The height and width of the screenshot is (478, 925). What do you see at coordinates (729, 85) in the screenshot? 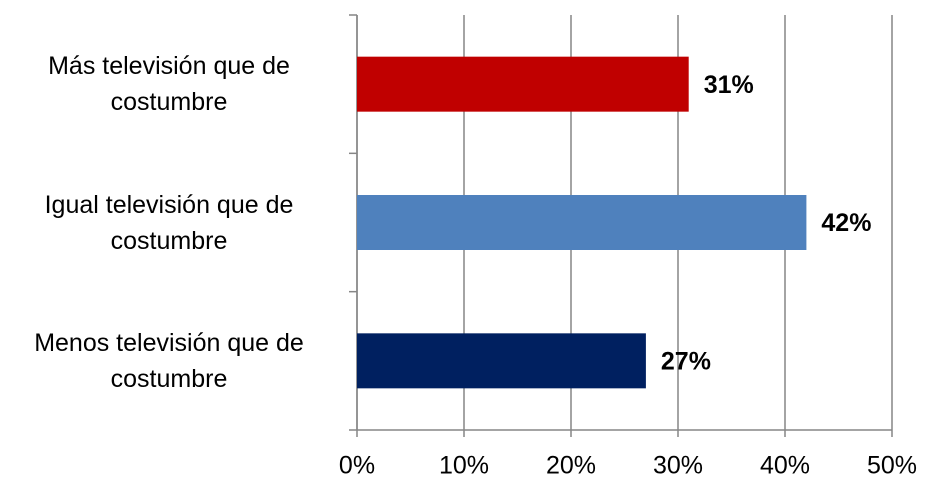
I see `data-label: 31%` at bounding box center [729, 85].